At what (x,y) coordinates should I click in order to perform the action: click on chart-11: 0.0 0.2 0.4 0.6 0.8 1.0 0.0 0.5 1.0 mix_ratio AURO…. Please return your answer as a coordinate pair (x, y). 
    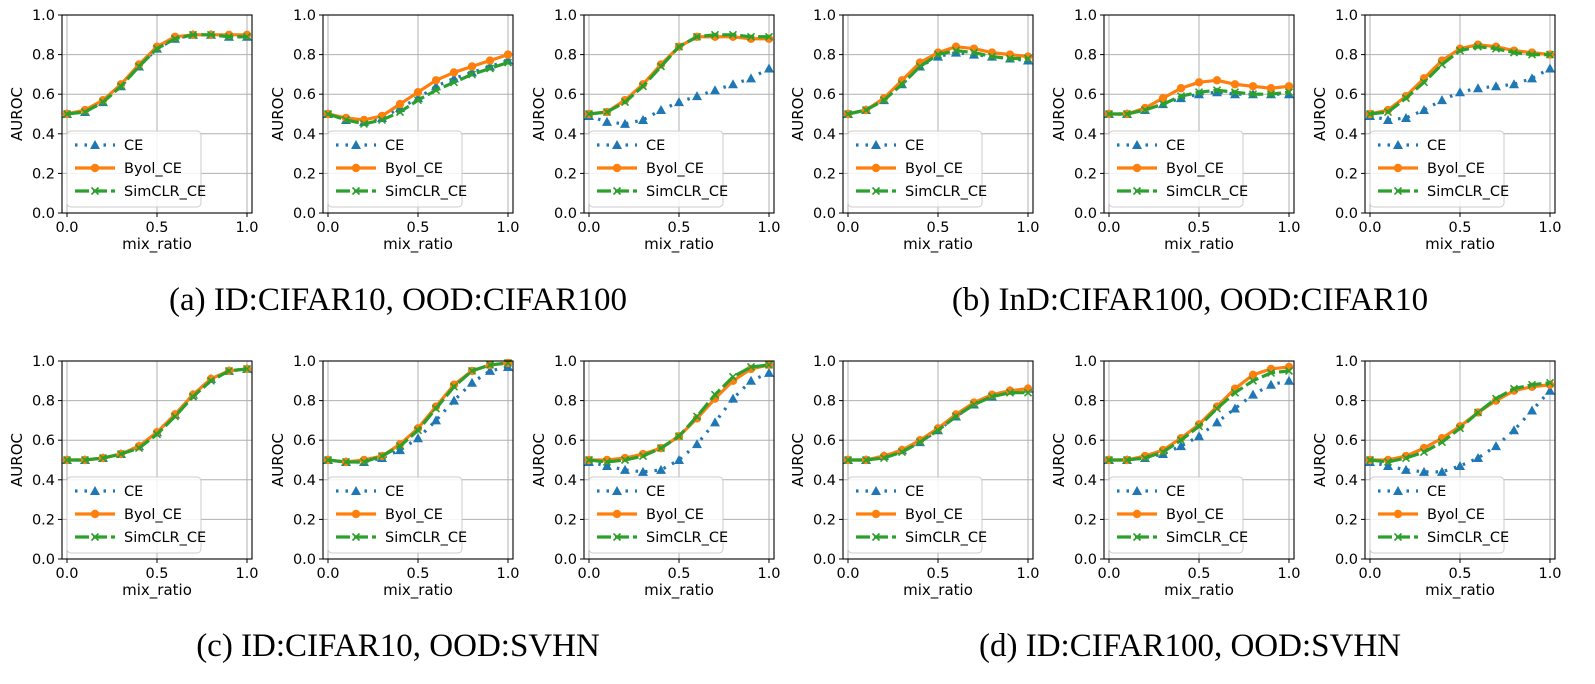
    Looking at the image, I should click on (1175, 477).